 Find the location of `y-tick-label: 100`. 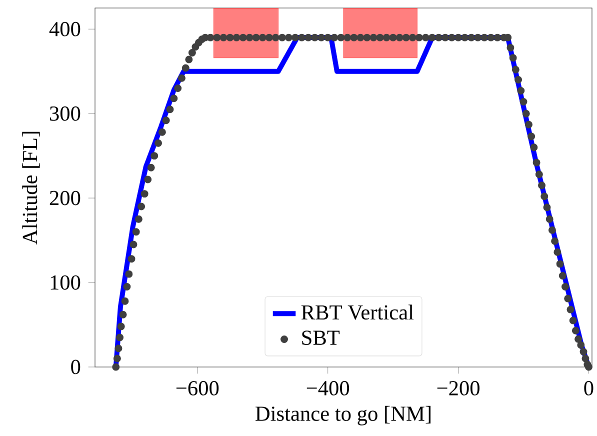

y-tick-label: 100 is located at coordinates (65, 282).